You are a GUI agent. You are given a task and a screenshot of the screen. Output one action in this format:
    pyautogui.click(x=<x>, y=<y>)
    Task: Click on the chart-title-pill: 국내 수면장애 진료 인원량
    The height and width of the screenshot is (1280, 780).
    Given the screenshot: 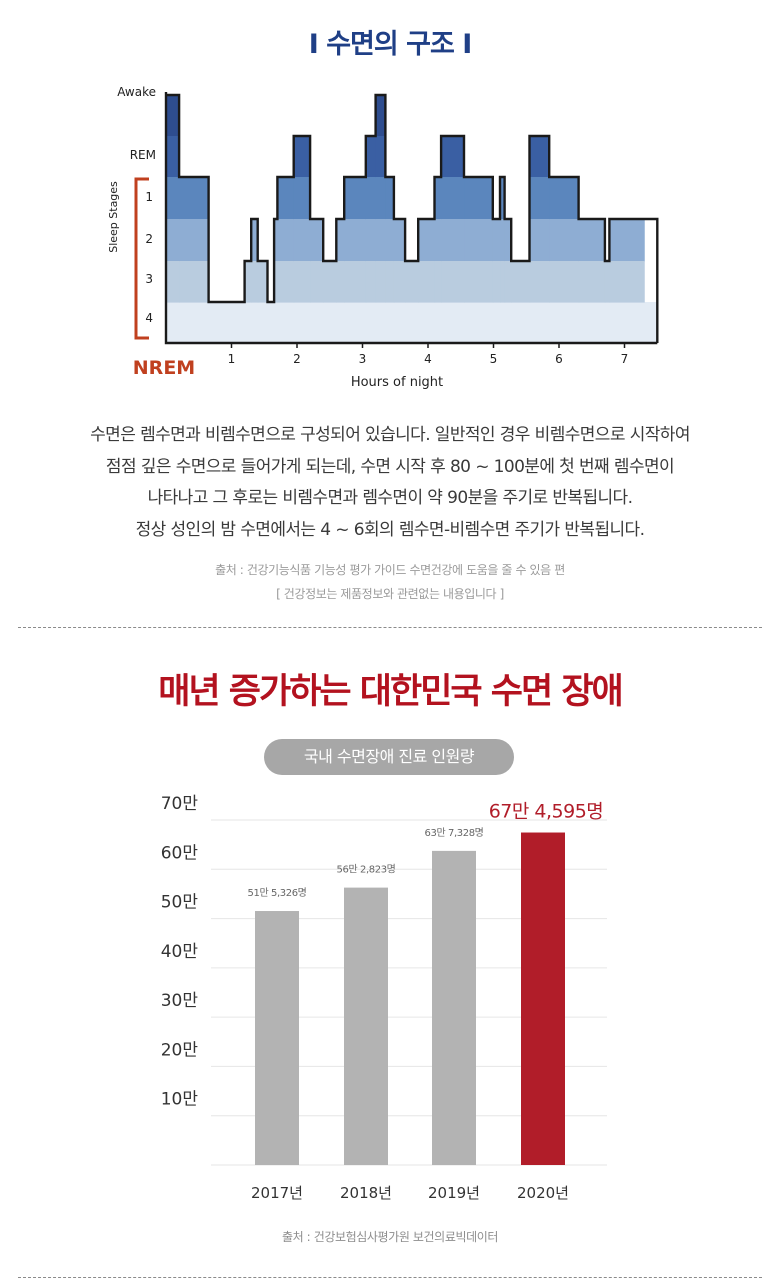 What is the action you would take?
    pyautogui.click(x=389, y=757)
    